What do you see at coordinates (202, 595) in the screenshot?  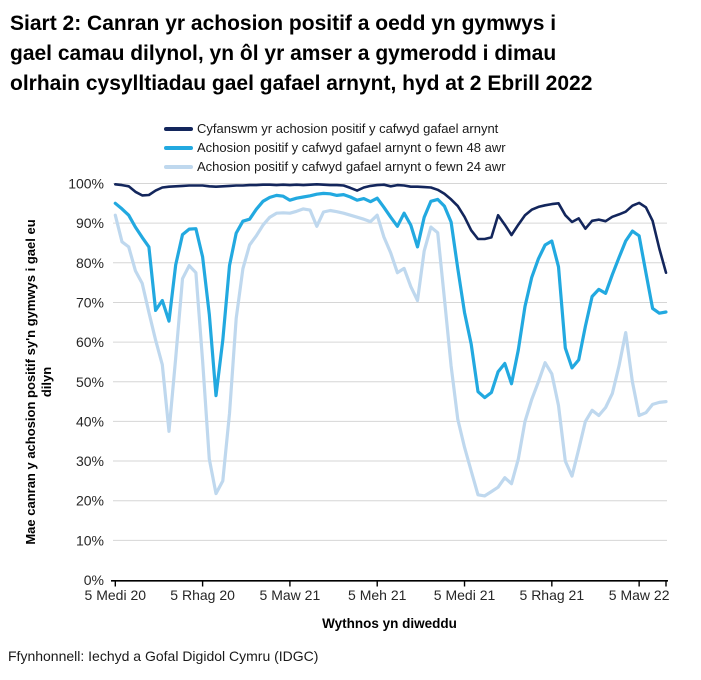 I see `x-tick-label: 5 Rhag 20` at bounding box center [202, 595].